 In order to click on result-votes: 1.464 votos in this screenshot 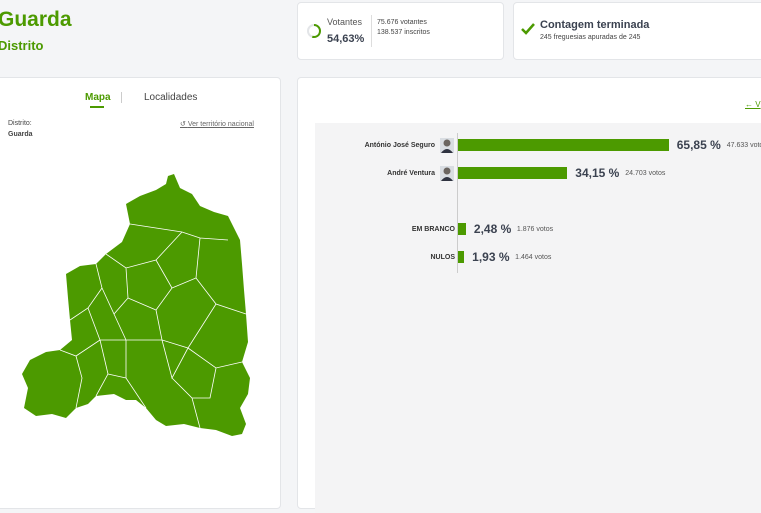, I will do `click(533, 257)`.